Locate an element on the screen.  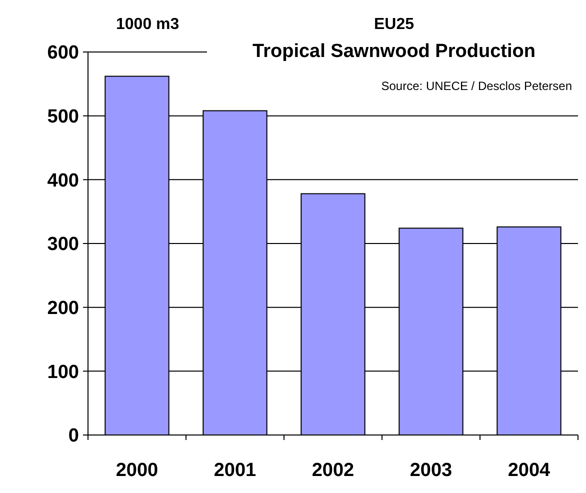
annotation: Source: UNECE / Desclos Petersen is located at coordinates (476, 86).